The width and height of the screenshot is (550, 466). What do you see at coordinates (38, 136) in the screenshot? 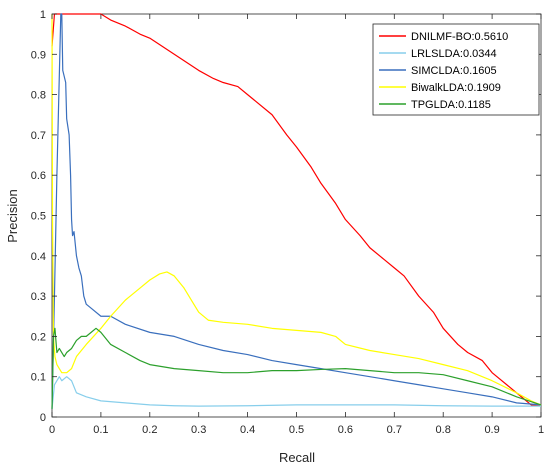
I see `y-tick-label: 0.7` at bounding box center [38, 136].